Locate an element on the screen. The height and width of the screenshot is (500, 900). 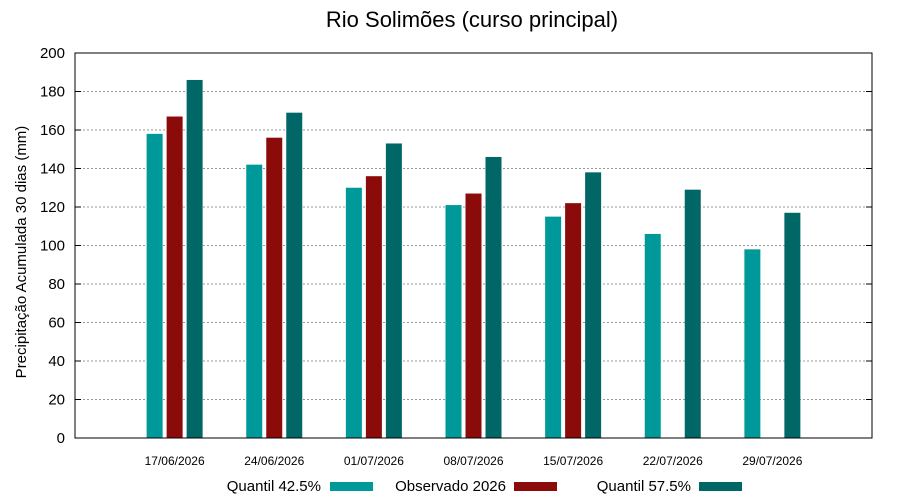
legend-label: Quantil 42.5% is located at coordinates (274, 486).